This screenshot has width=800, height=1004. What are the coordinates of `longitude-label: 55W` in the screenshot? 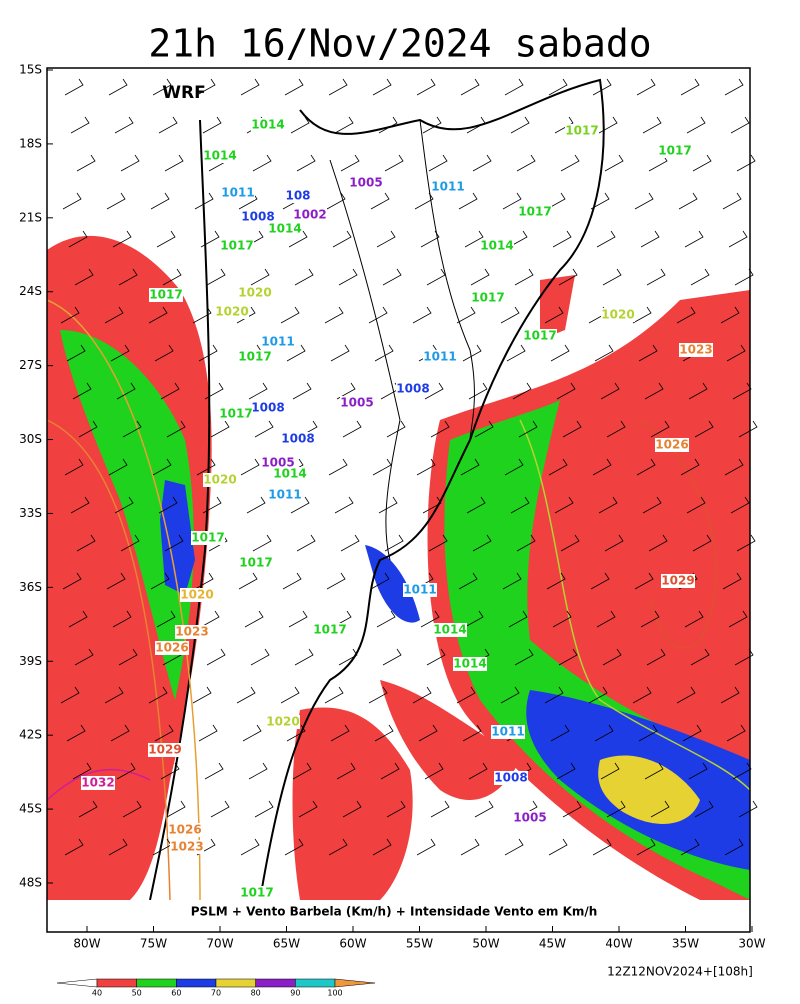 It's located at (419, 944).